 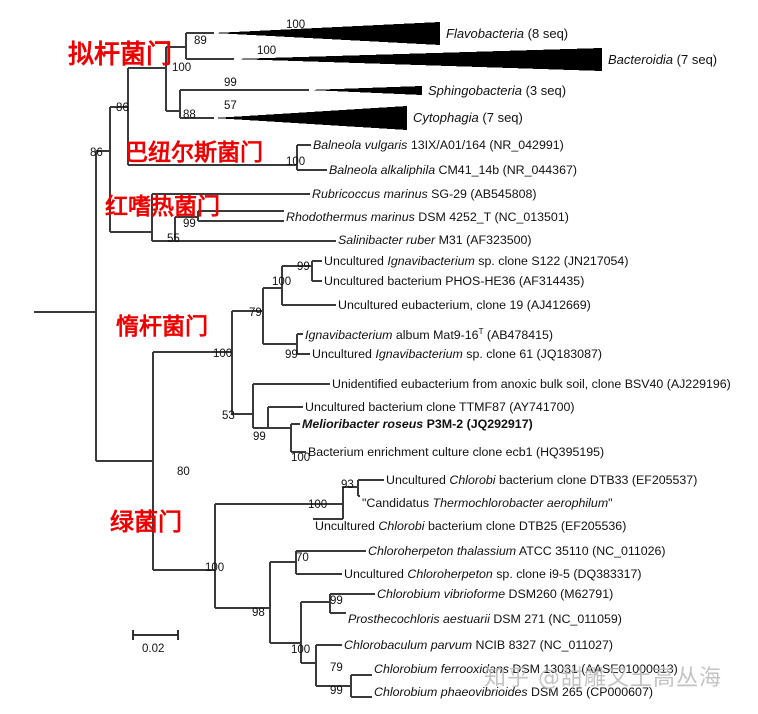 I want to click on bootstrap-value: 70, so click(x=302, y=558).